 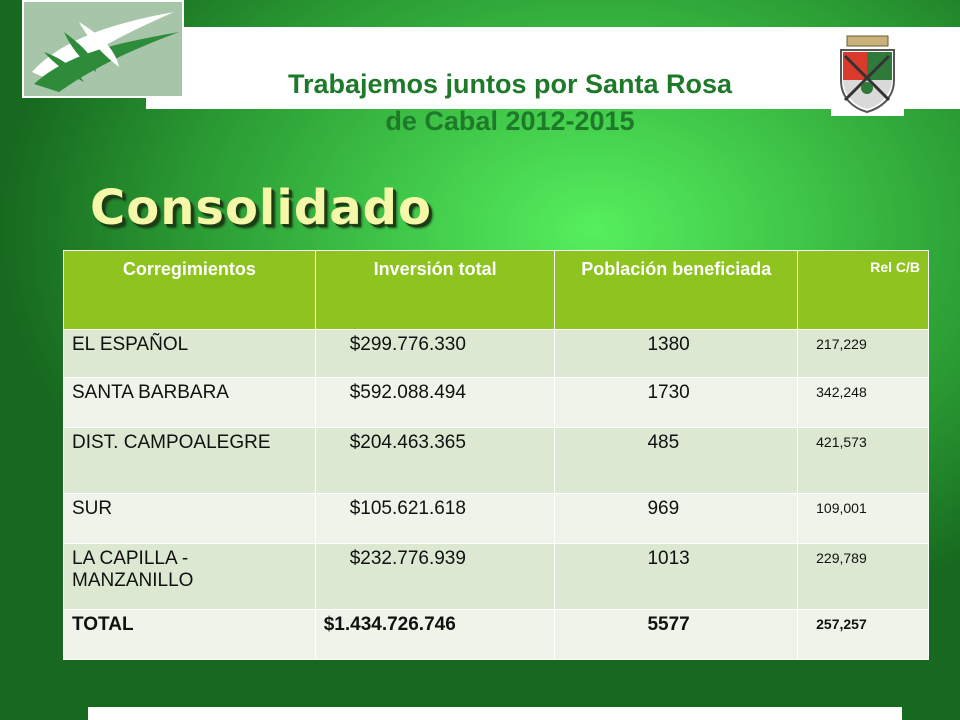 What do you see at coordinates (676, 353) in the screenshot?
I see `cell-poblacion: 1380` at bounding box center [676, 353].